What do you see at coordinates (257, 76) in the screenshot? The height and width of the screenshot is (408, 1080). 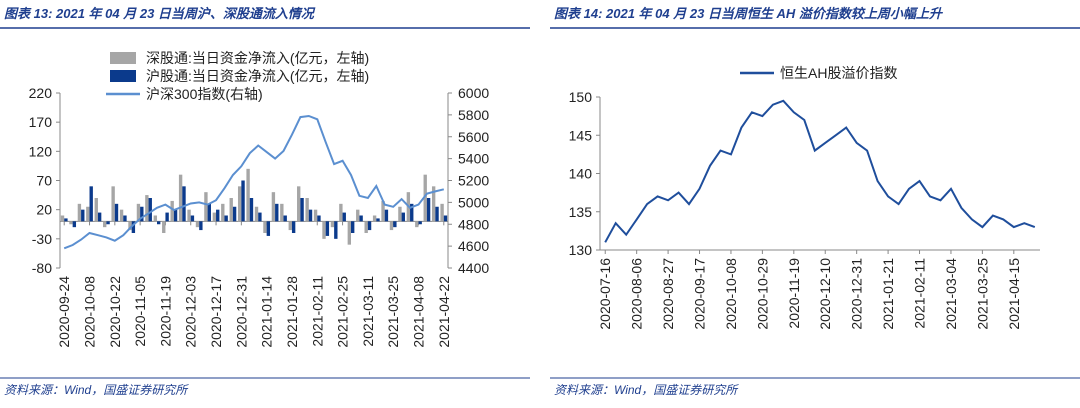 I see `legend-label: 沪股通:当日资金净流入(亿元，左轴)` at bounding box center [257, 76].